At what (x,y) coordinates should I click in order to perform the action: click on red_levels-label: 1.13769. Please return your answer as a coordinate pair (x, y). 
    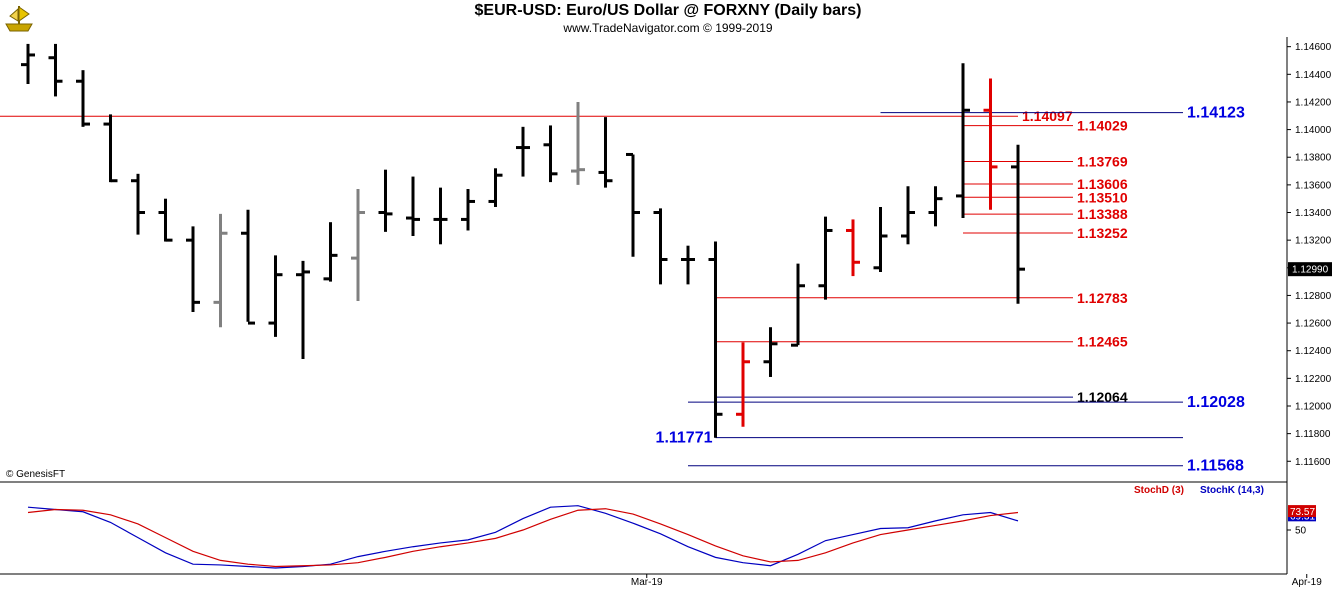
    Looking at the image, I should click on (1102, 162).